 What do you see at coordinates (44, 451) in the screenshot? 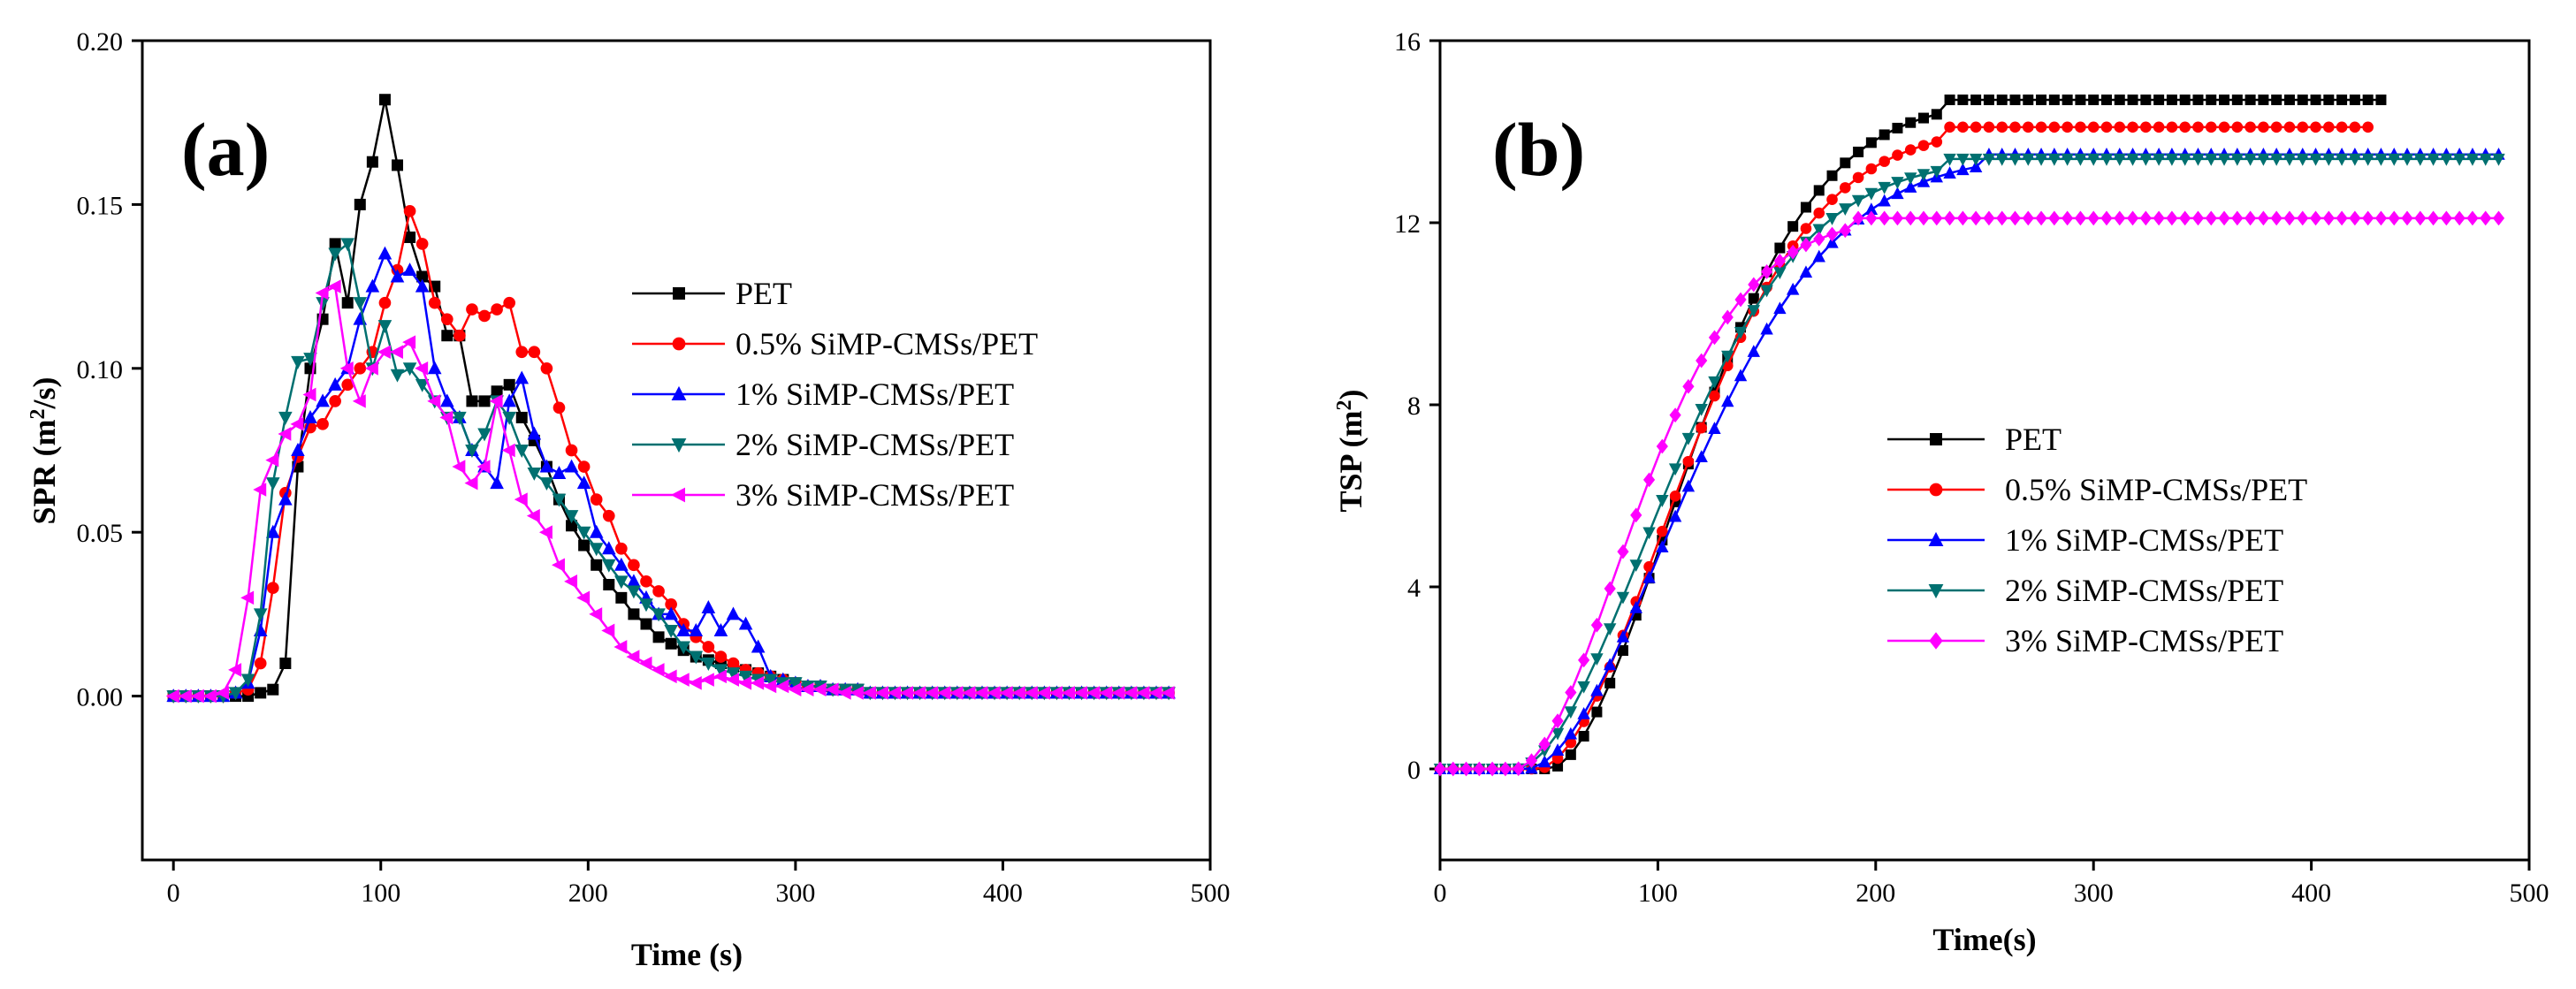
I see `y-axis-label-a: SPR (m2/s)` at bounding box center [44, 451].